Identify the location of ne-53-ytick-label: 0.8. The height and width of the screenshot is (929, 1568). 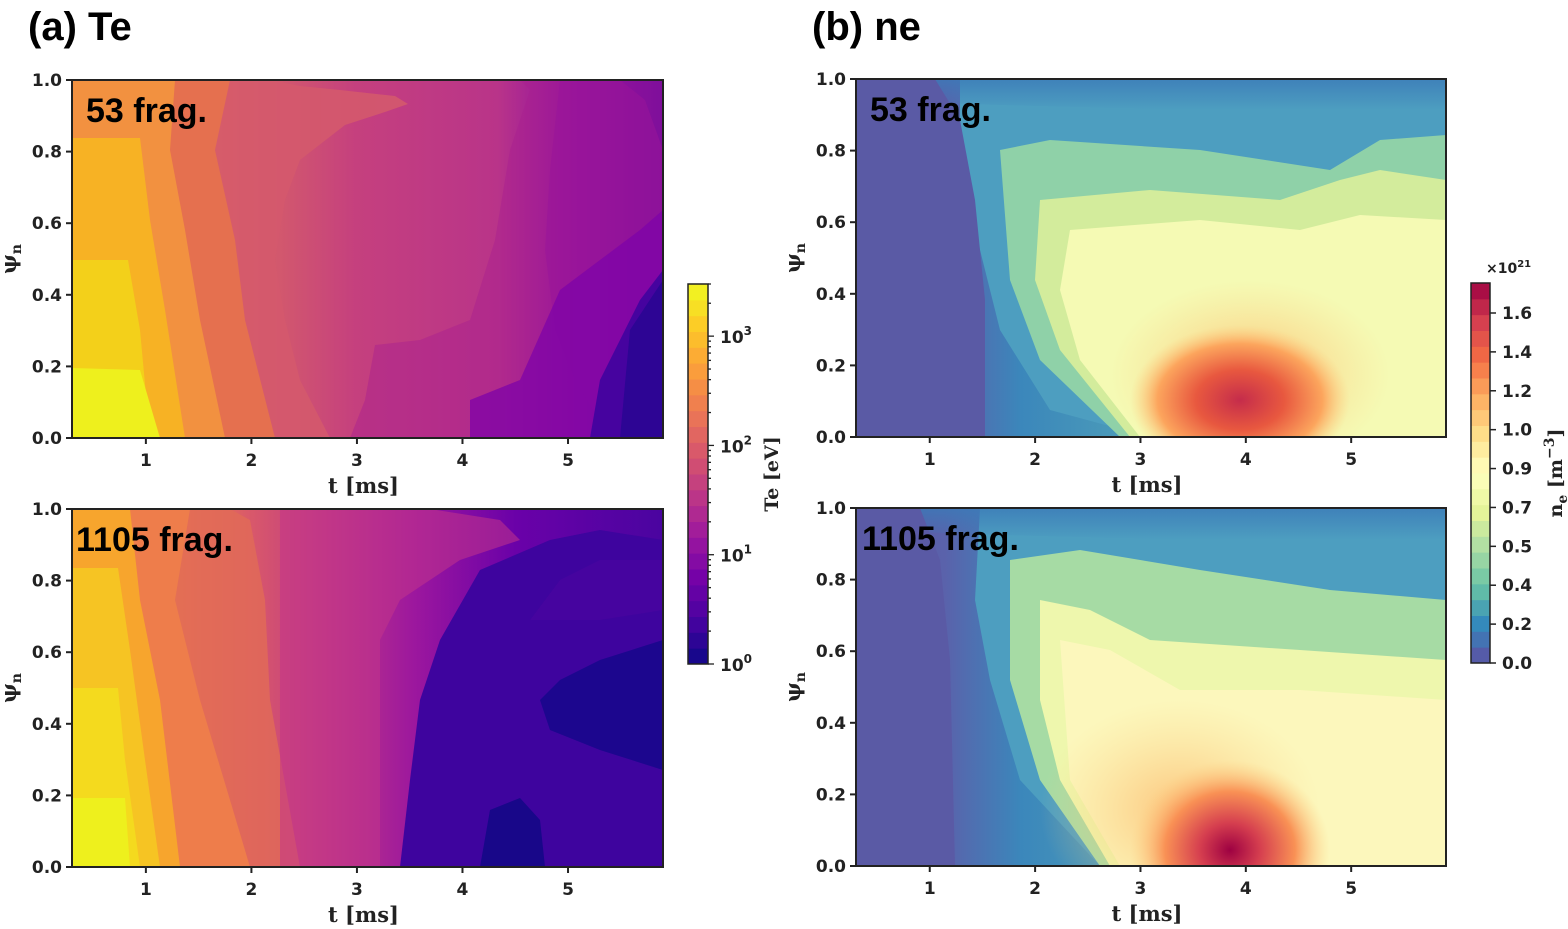
(831, 152).